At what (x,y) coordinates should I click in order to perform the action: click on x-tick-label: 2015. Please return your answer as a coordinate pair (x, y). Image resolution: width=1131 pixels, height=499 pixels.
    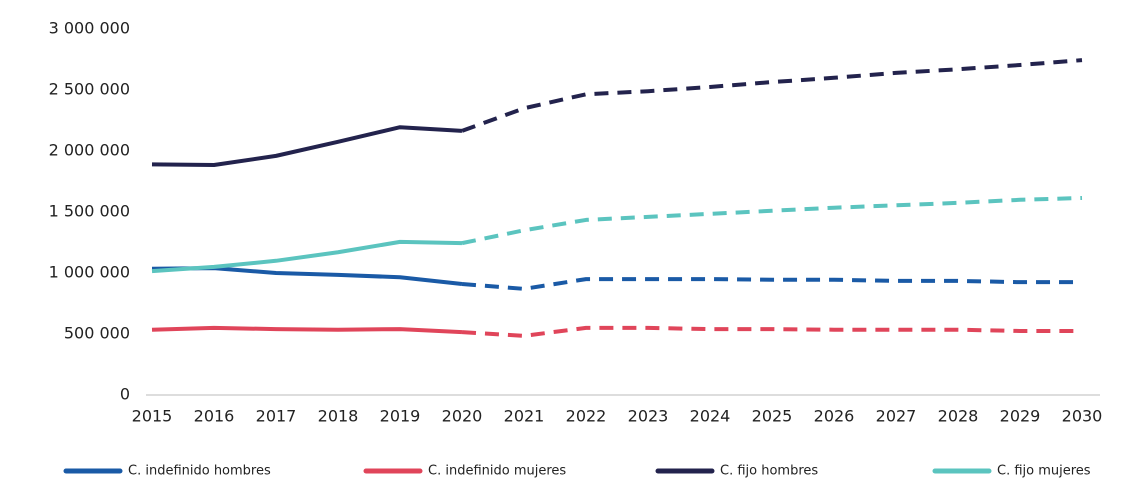
    Looking at the image, I should click on (152, 416).